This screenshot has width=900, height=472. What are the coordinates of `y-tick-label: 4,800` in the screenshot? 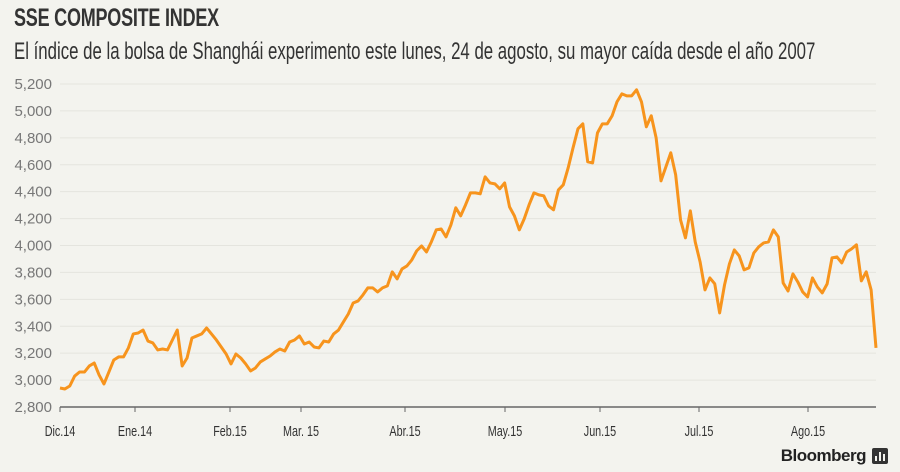 It's located at (33, 138).